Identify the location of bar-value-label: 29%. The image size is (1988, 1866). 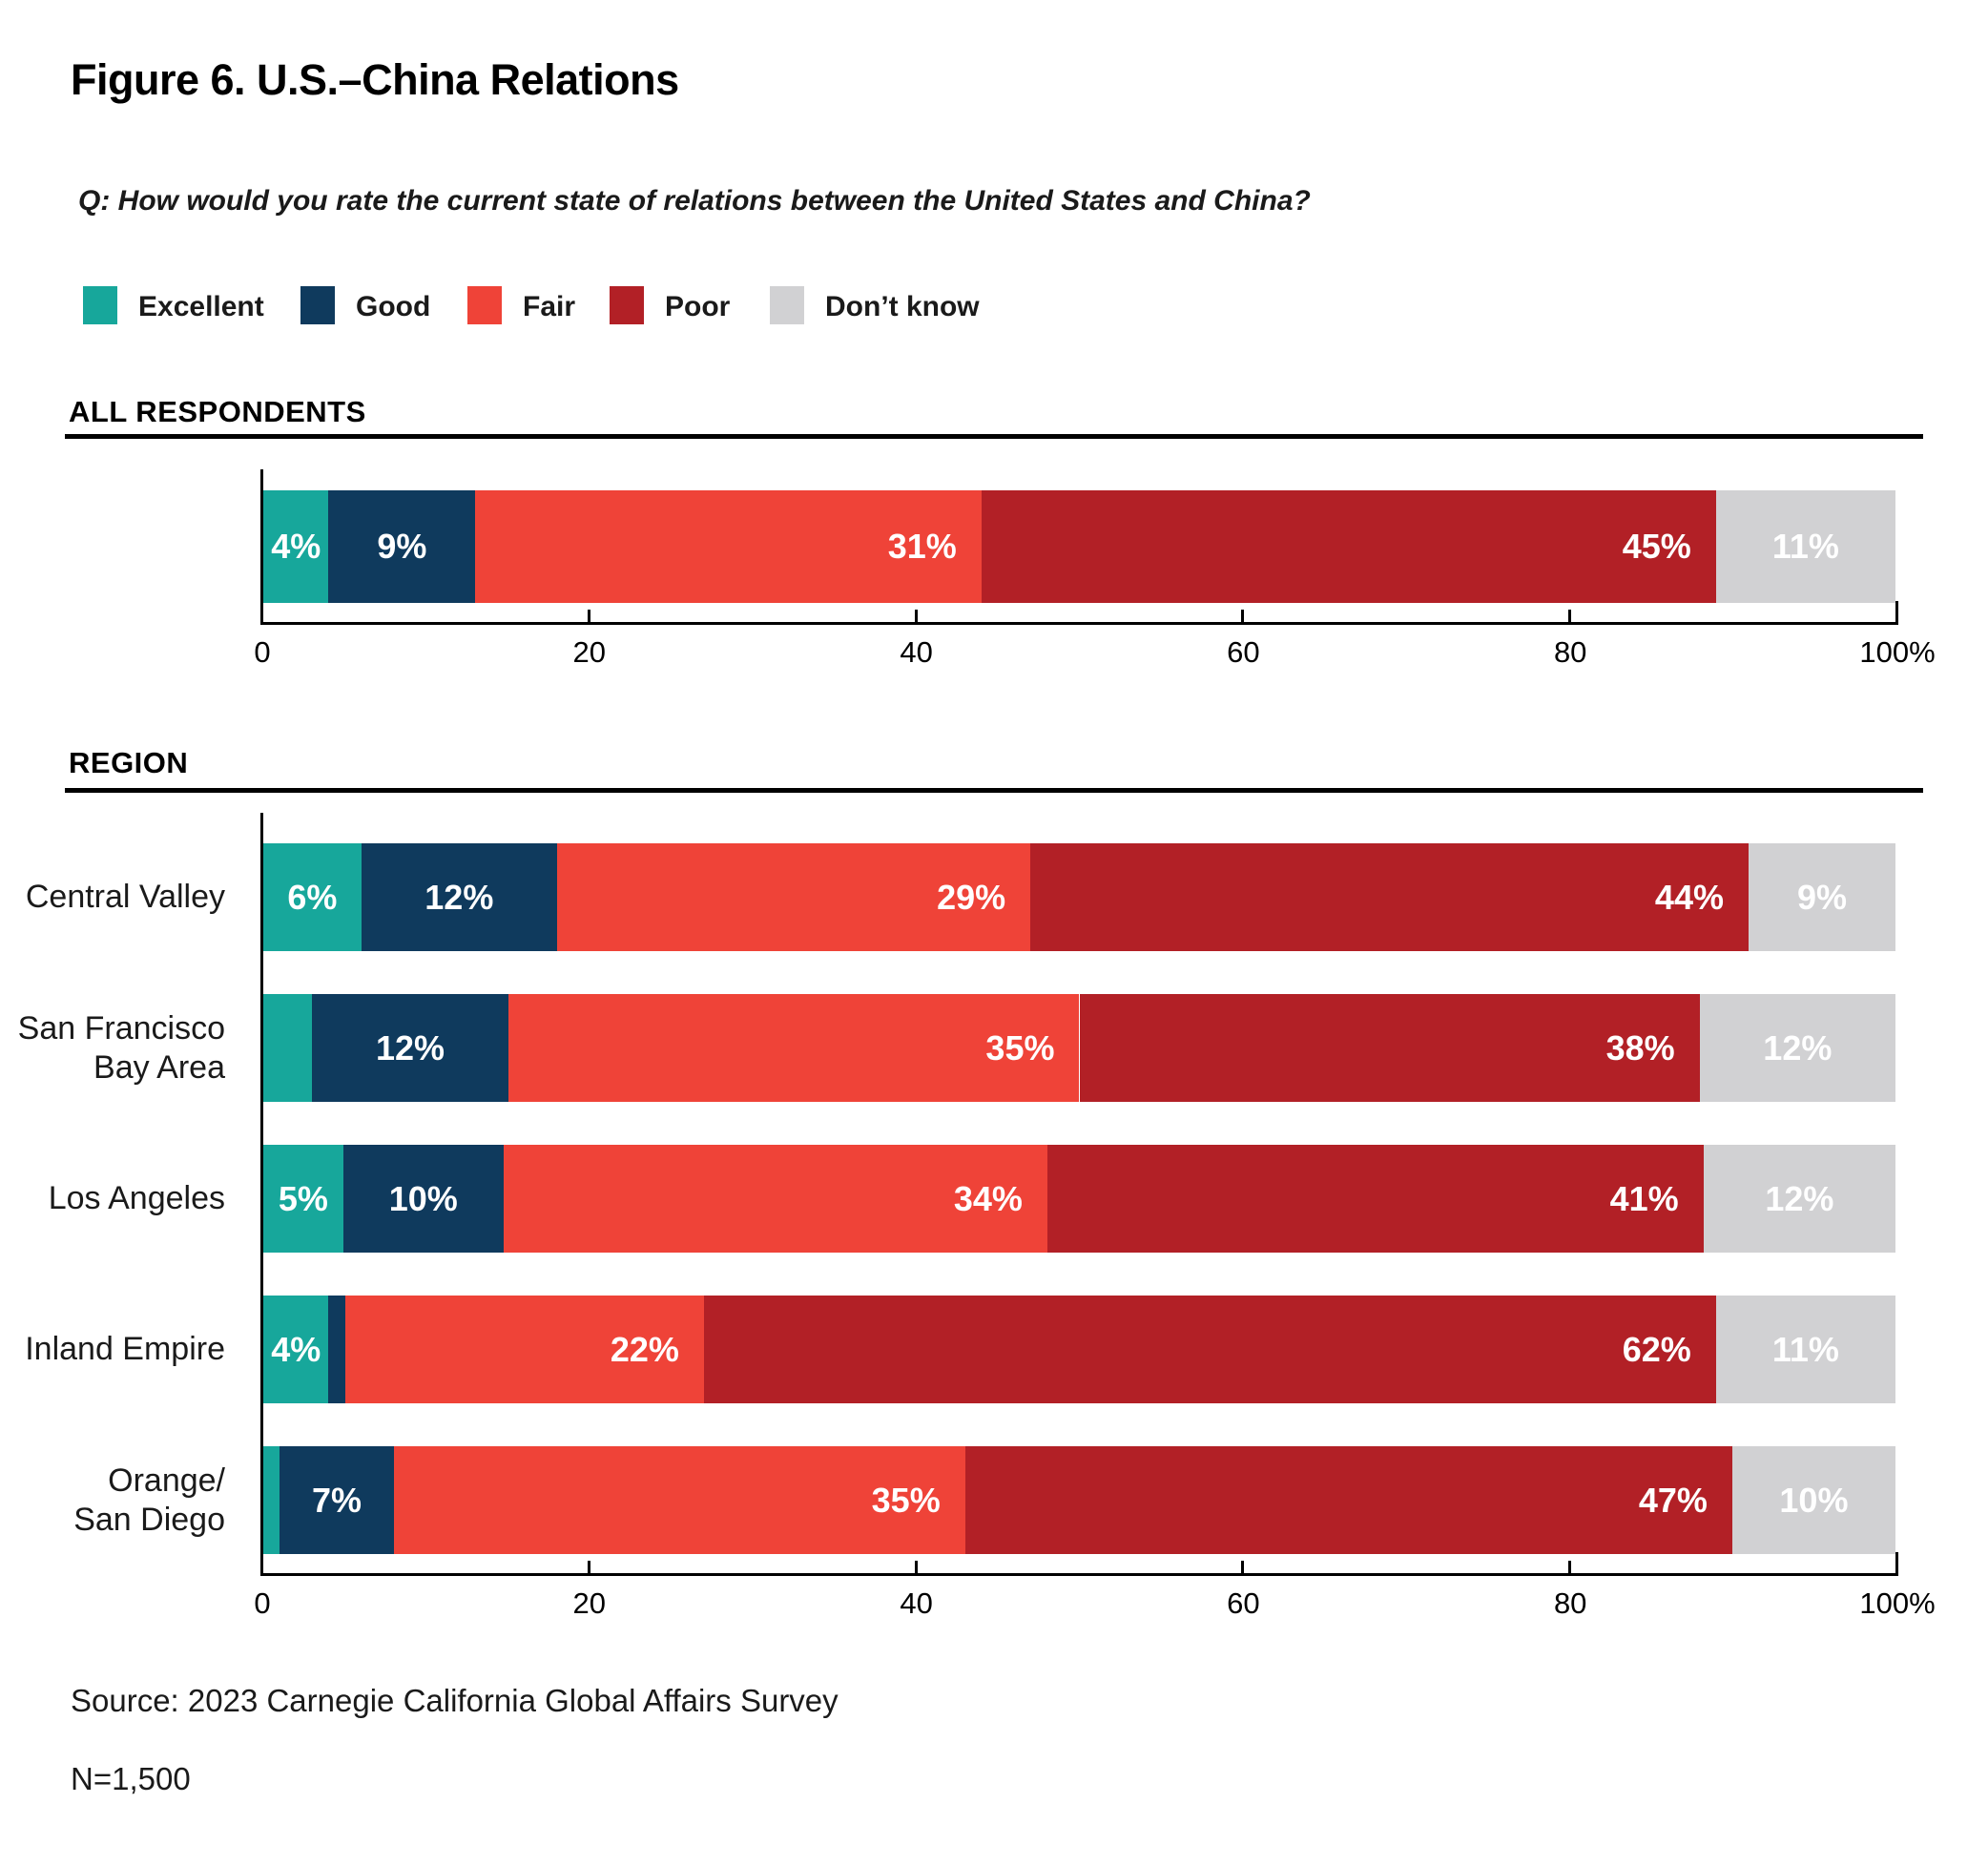
(972, 897).